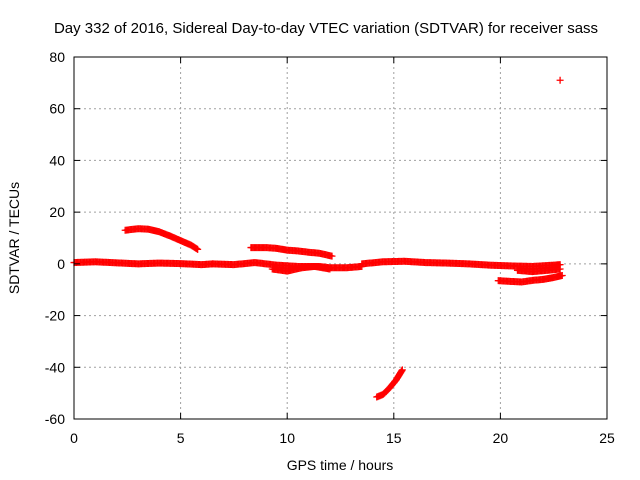 The height and width of the screenshot is (480, 640). What do you see at coordinates (57, 109) in the screenshot?
I see `y-tick-label: 60` at bounding box center [57, 109].